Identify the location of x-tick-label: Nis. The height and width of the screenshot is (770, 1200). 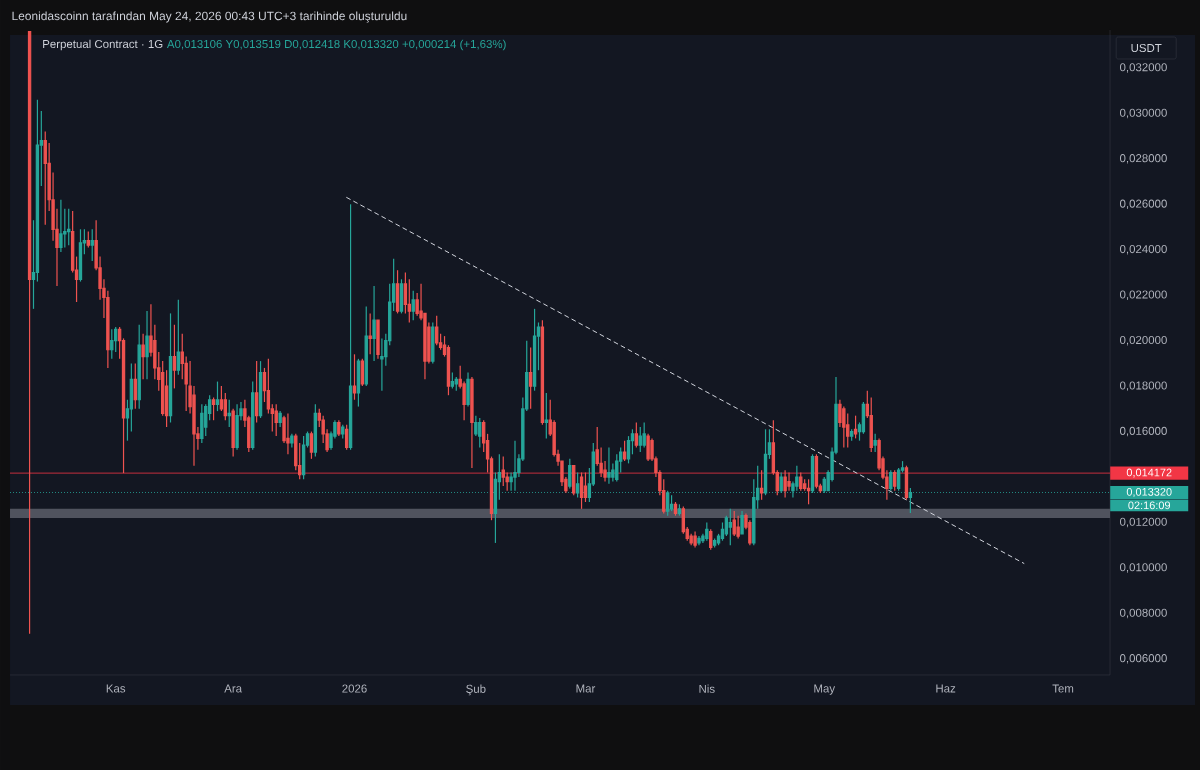
(707, 688).